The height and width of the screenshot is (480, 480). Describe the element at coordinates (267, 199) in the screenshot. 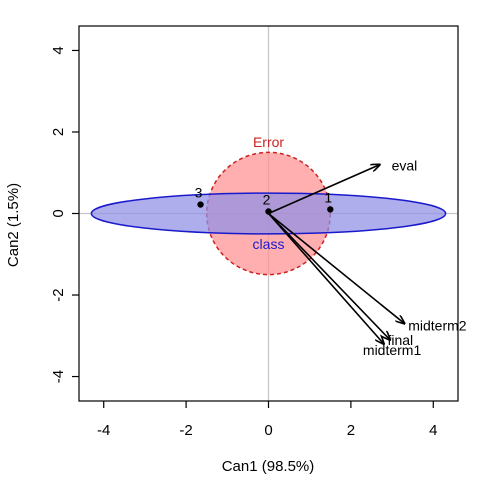

I see `point-label-2: 2` at that location.